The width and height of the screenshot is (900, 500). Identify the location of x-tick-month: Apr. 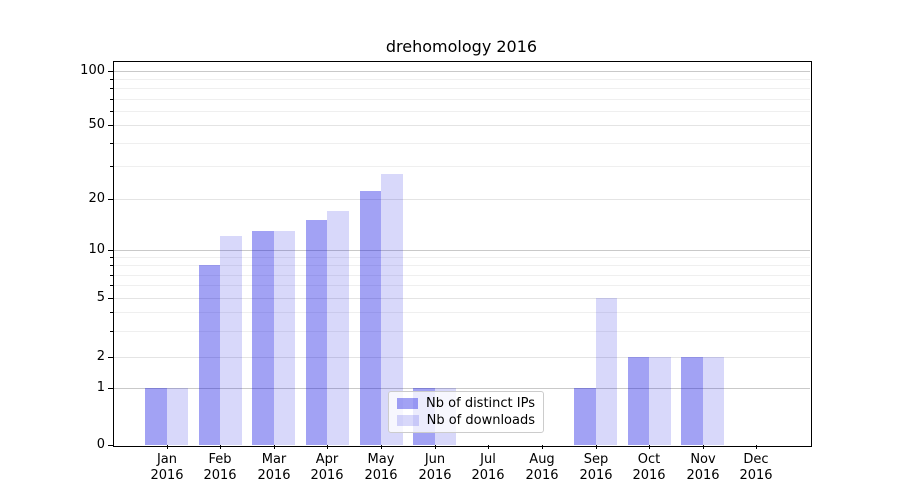
(327, 459).